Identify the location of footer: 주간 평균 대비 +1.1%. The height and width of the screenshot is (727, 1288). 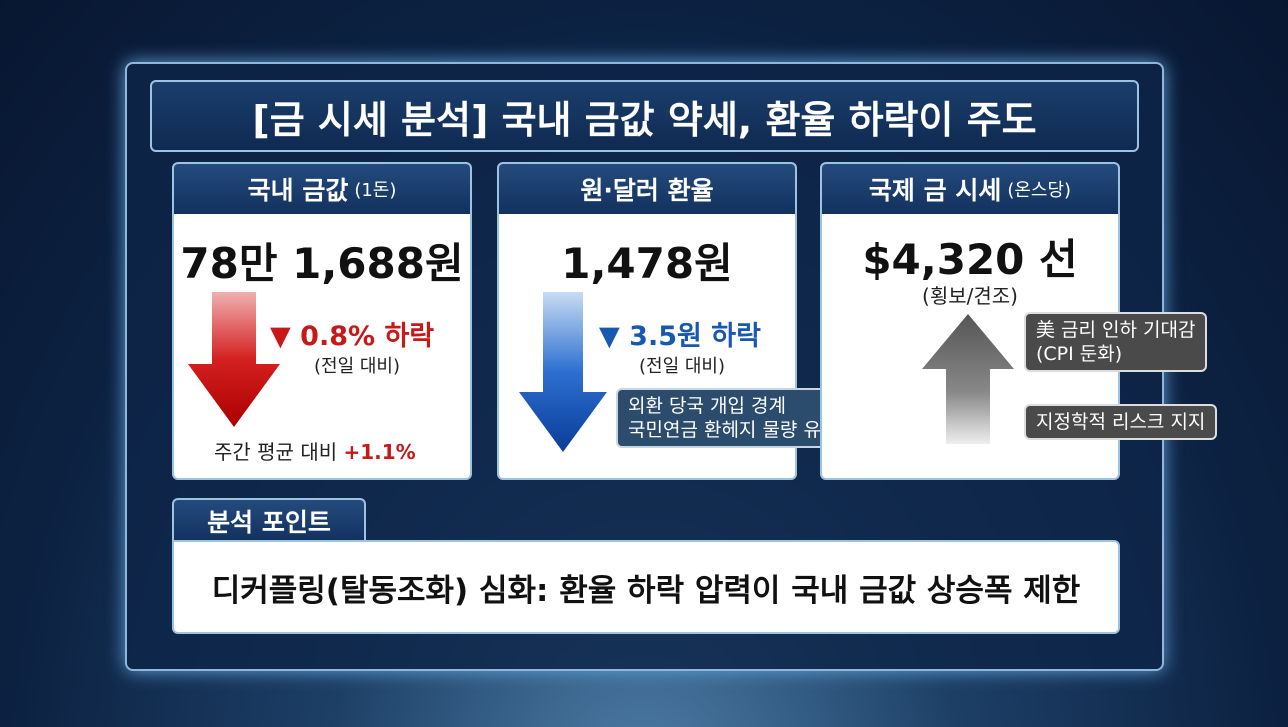
(315, 450).